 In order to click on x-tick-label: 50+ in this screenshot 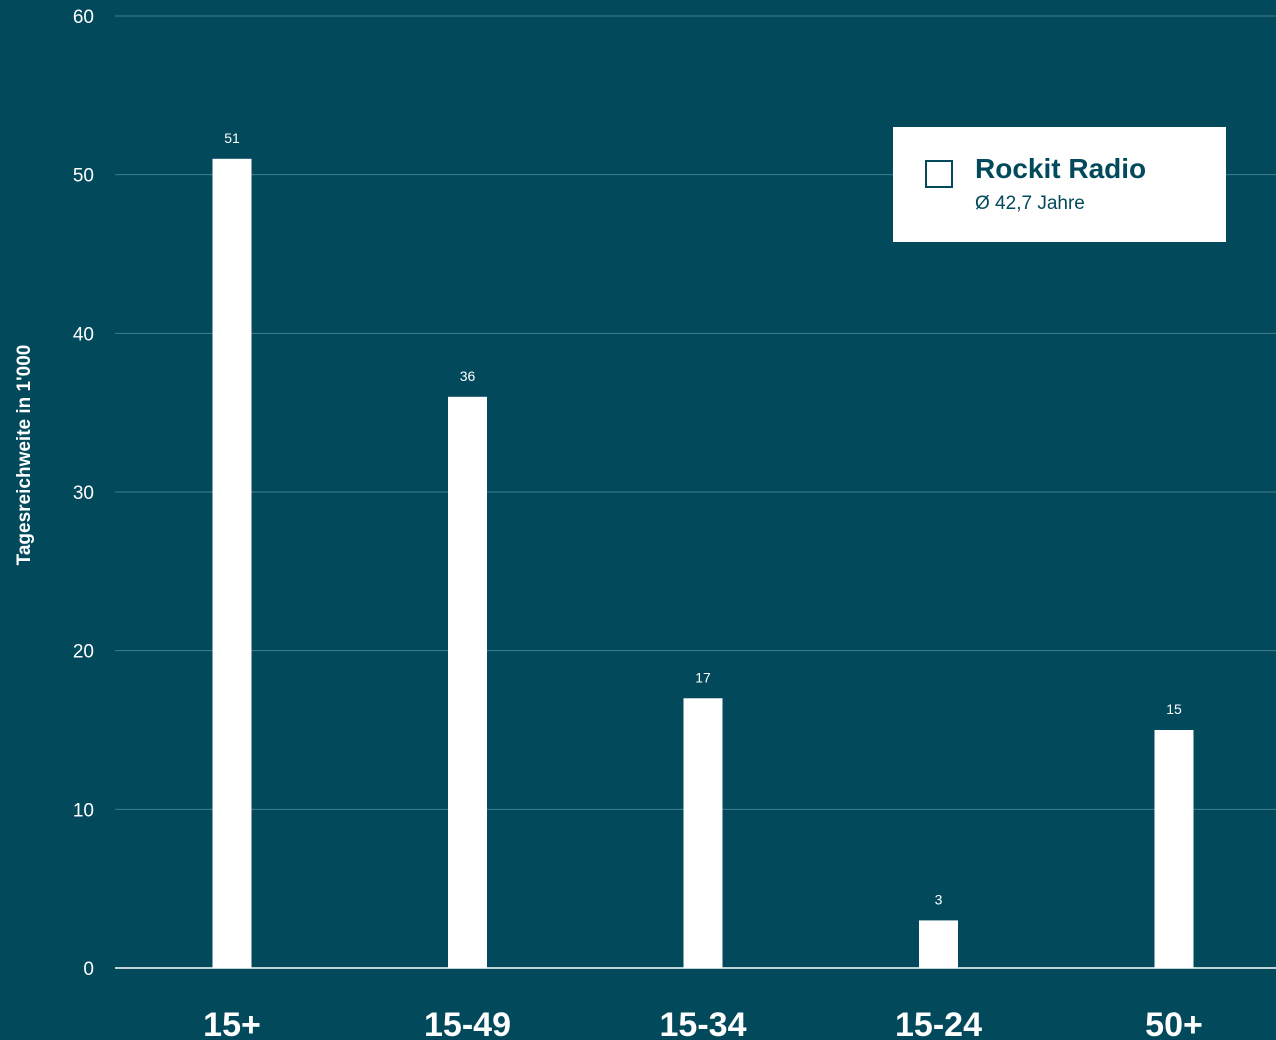, I will do `click(1174, 1023)`.